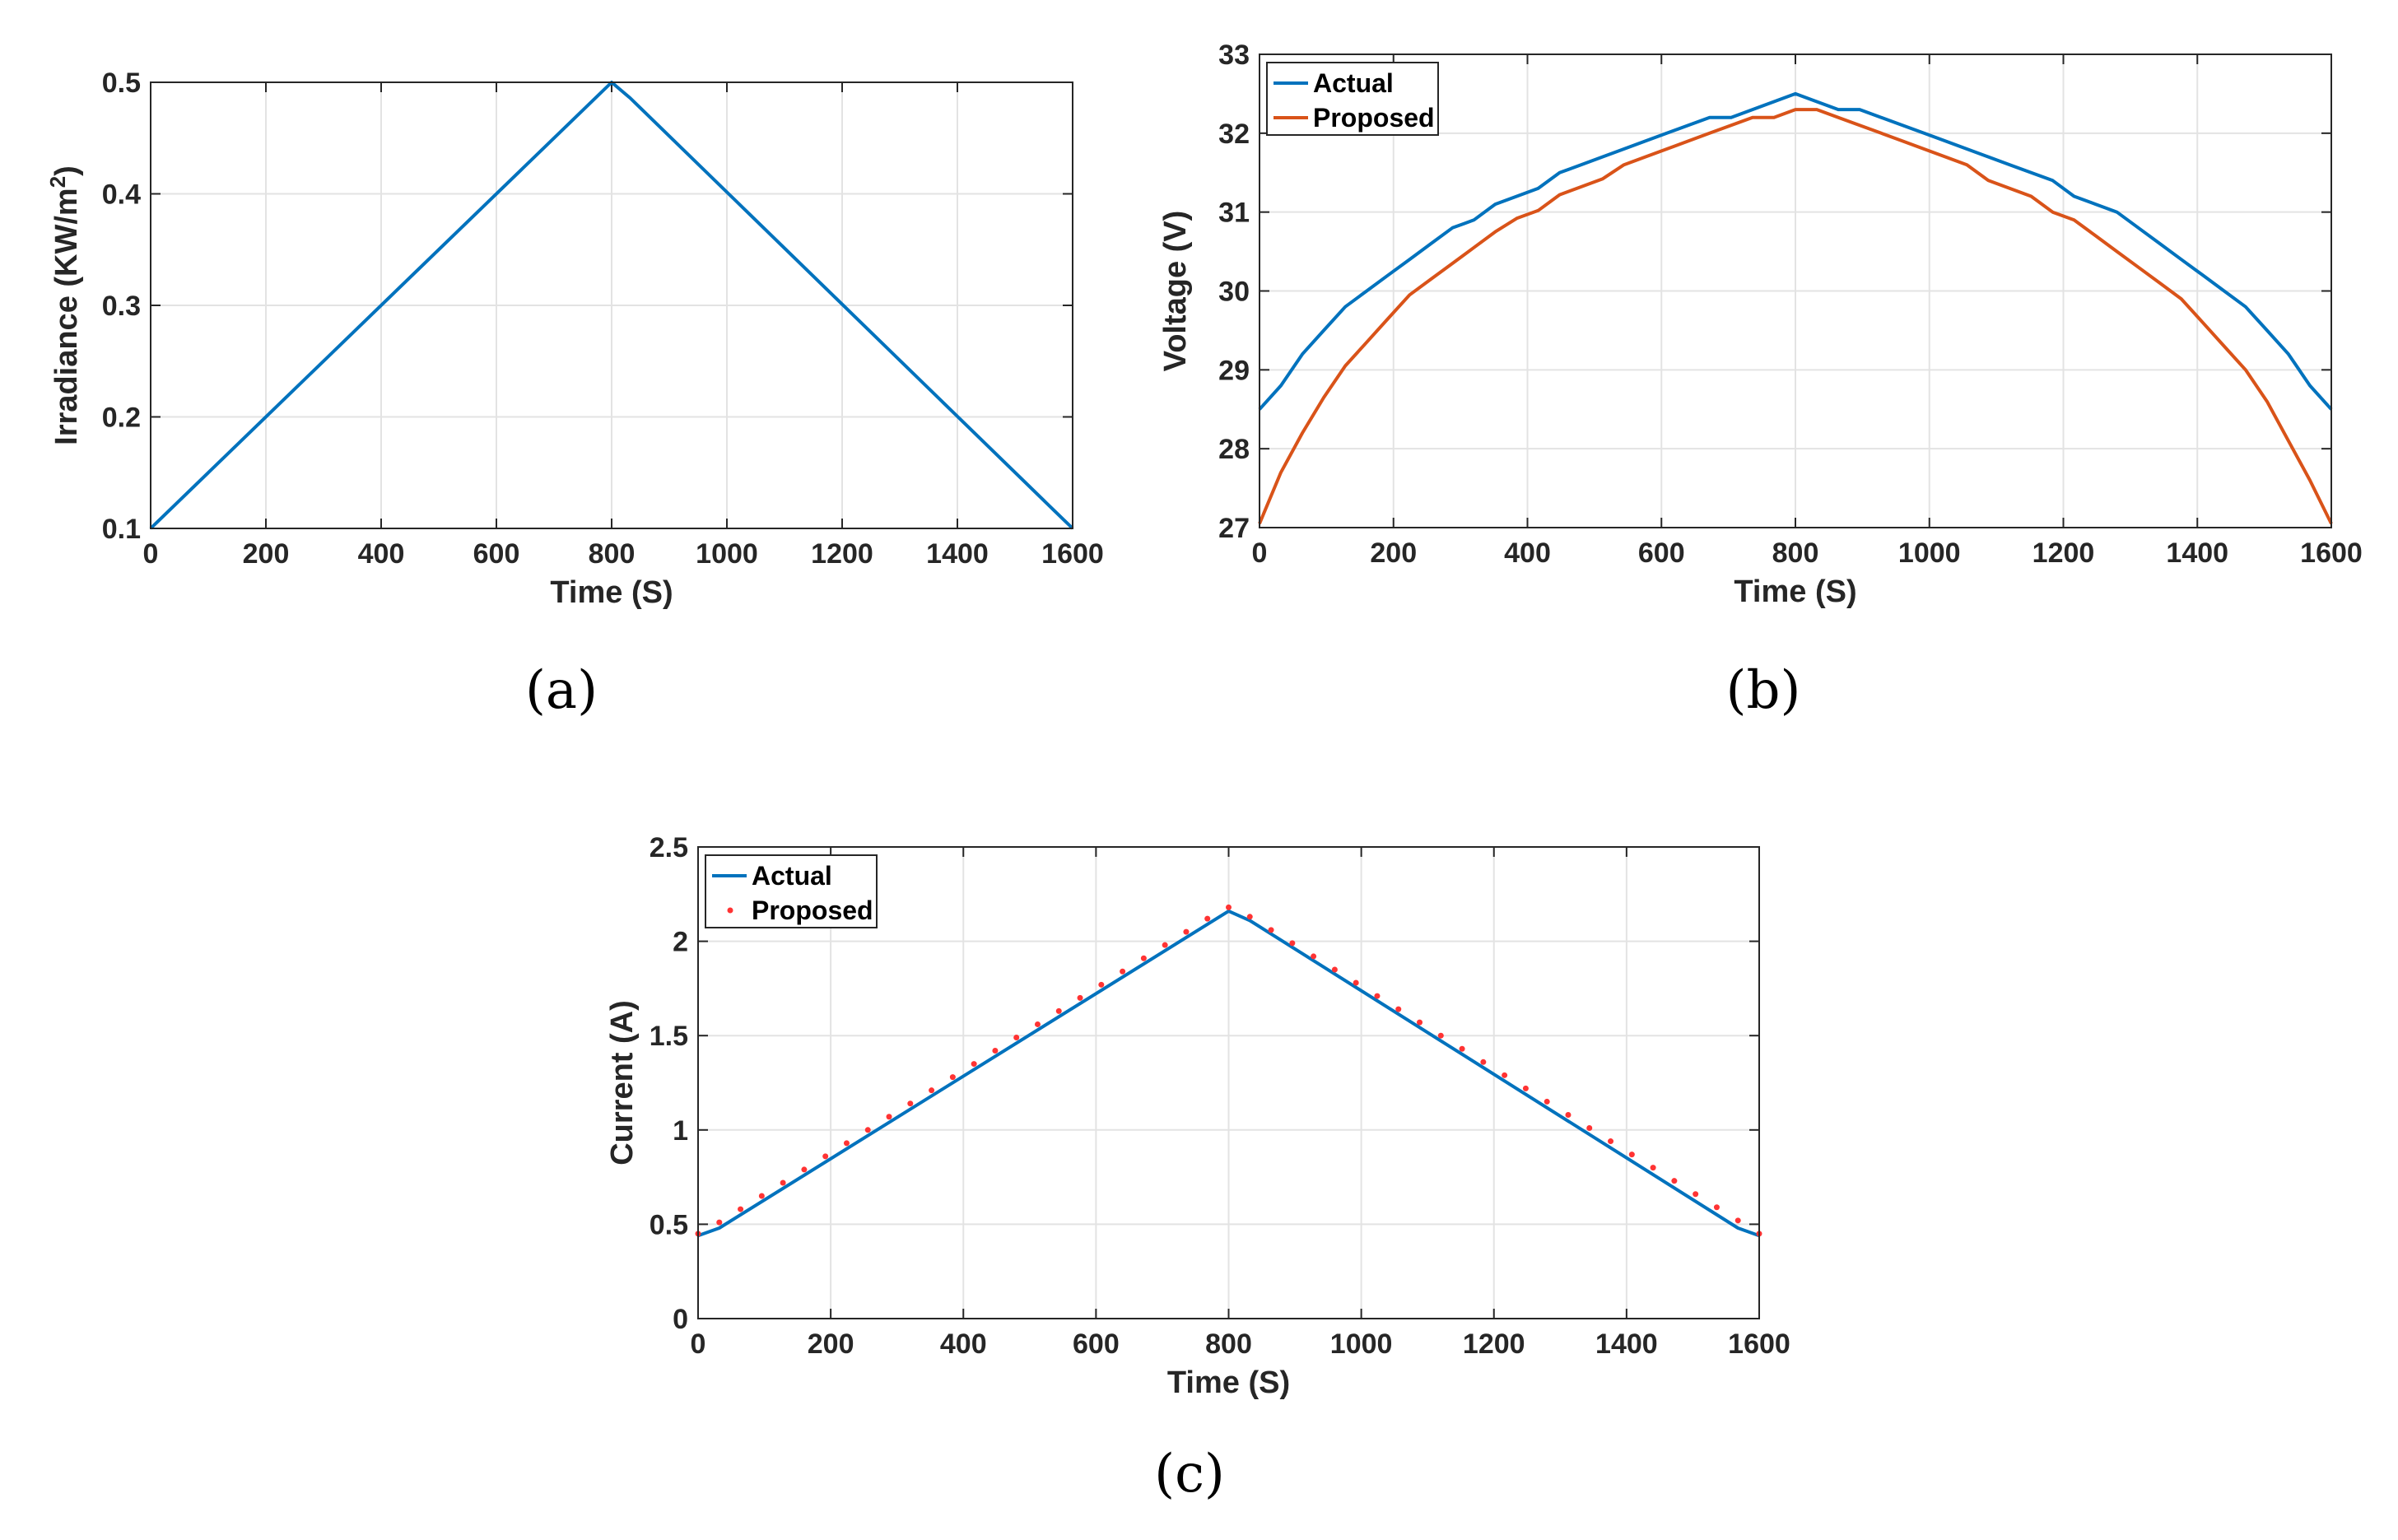 The height and width of the screenshot is (1540, 2398). What do you see at coordinates (669, 1037) in the screenshot?
I see `y-tick-label: 1.5` at bounding box center [669, 1037].